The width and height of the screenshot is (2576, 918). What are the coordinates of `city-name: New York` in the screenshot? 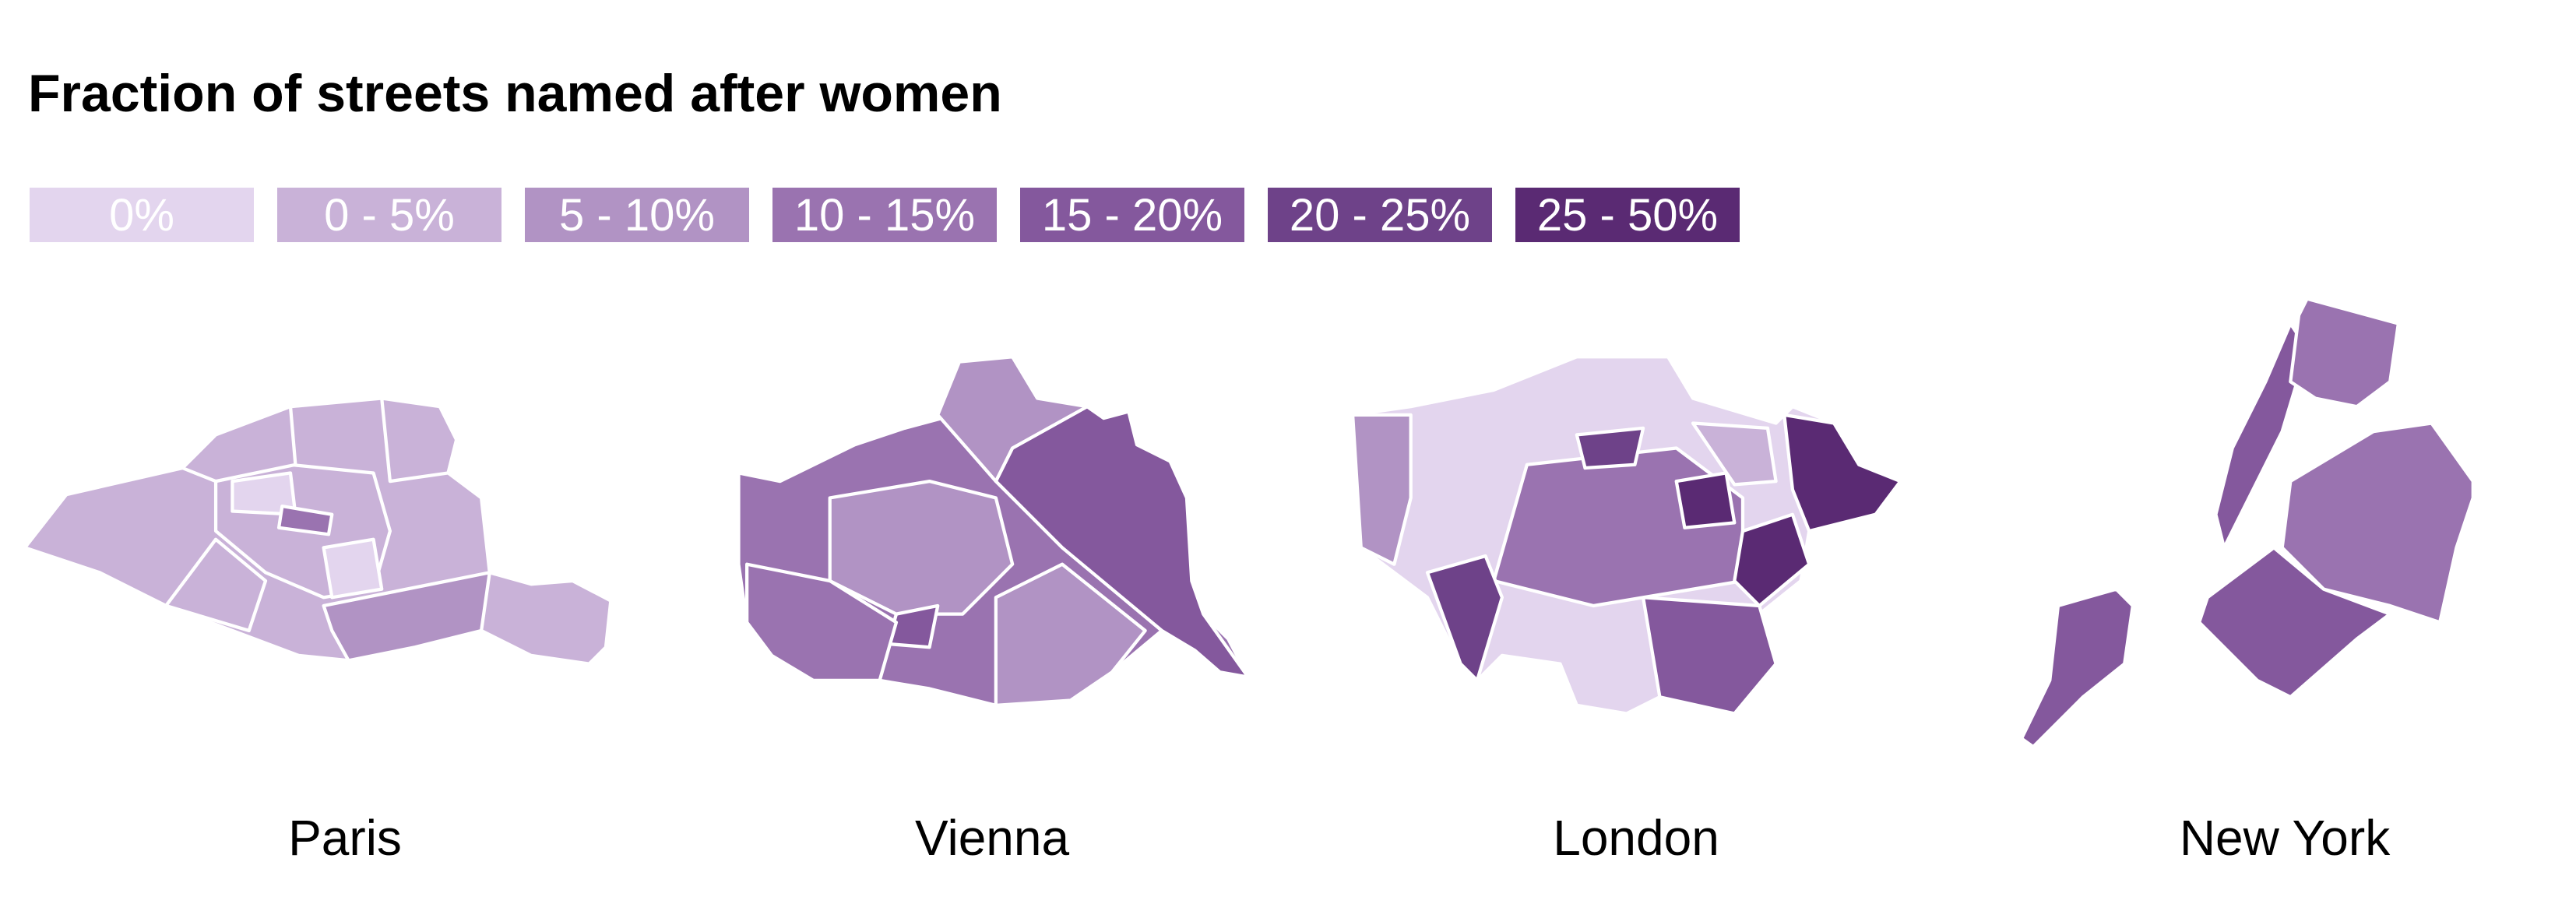 It's located at (2285, 838).